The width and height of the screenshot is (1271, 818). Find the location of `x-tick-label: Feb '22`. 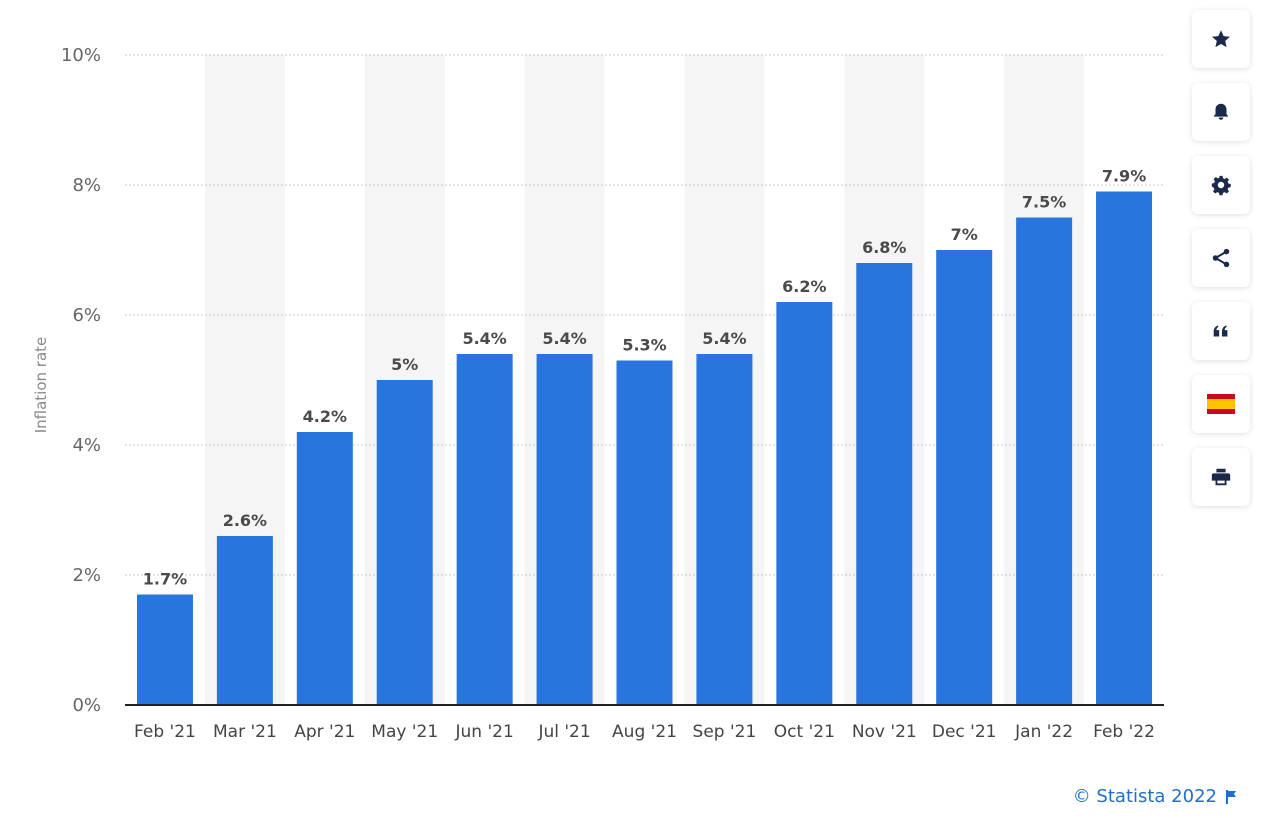

x-tick-label: Feb '22 is located at coordinates (1124, 732).